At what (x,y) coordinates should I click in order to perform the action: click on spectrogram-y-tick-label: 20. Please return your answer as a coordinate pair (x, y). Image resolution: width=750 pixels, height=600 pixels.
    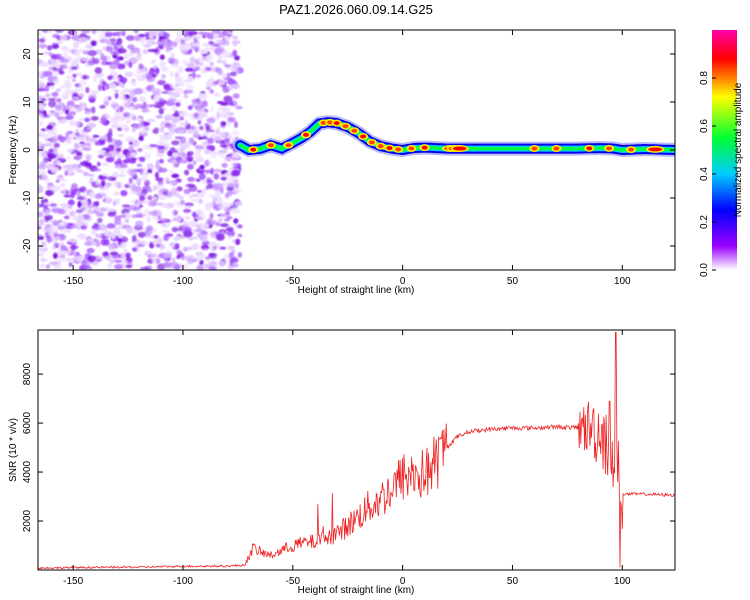
    Looking at the image, I should click on (27, 54).